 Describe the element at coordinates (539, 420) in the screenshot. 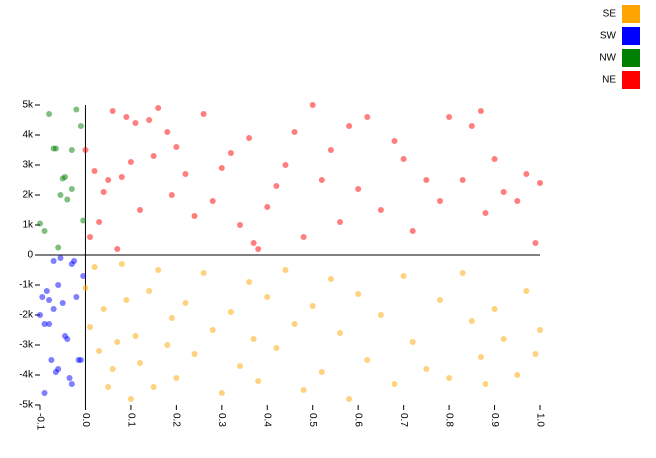

I see `x-tick-label: 1.0` at that location.